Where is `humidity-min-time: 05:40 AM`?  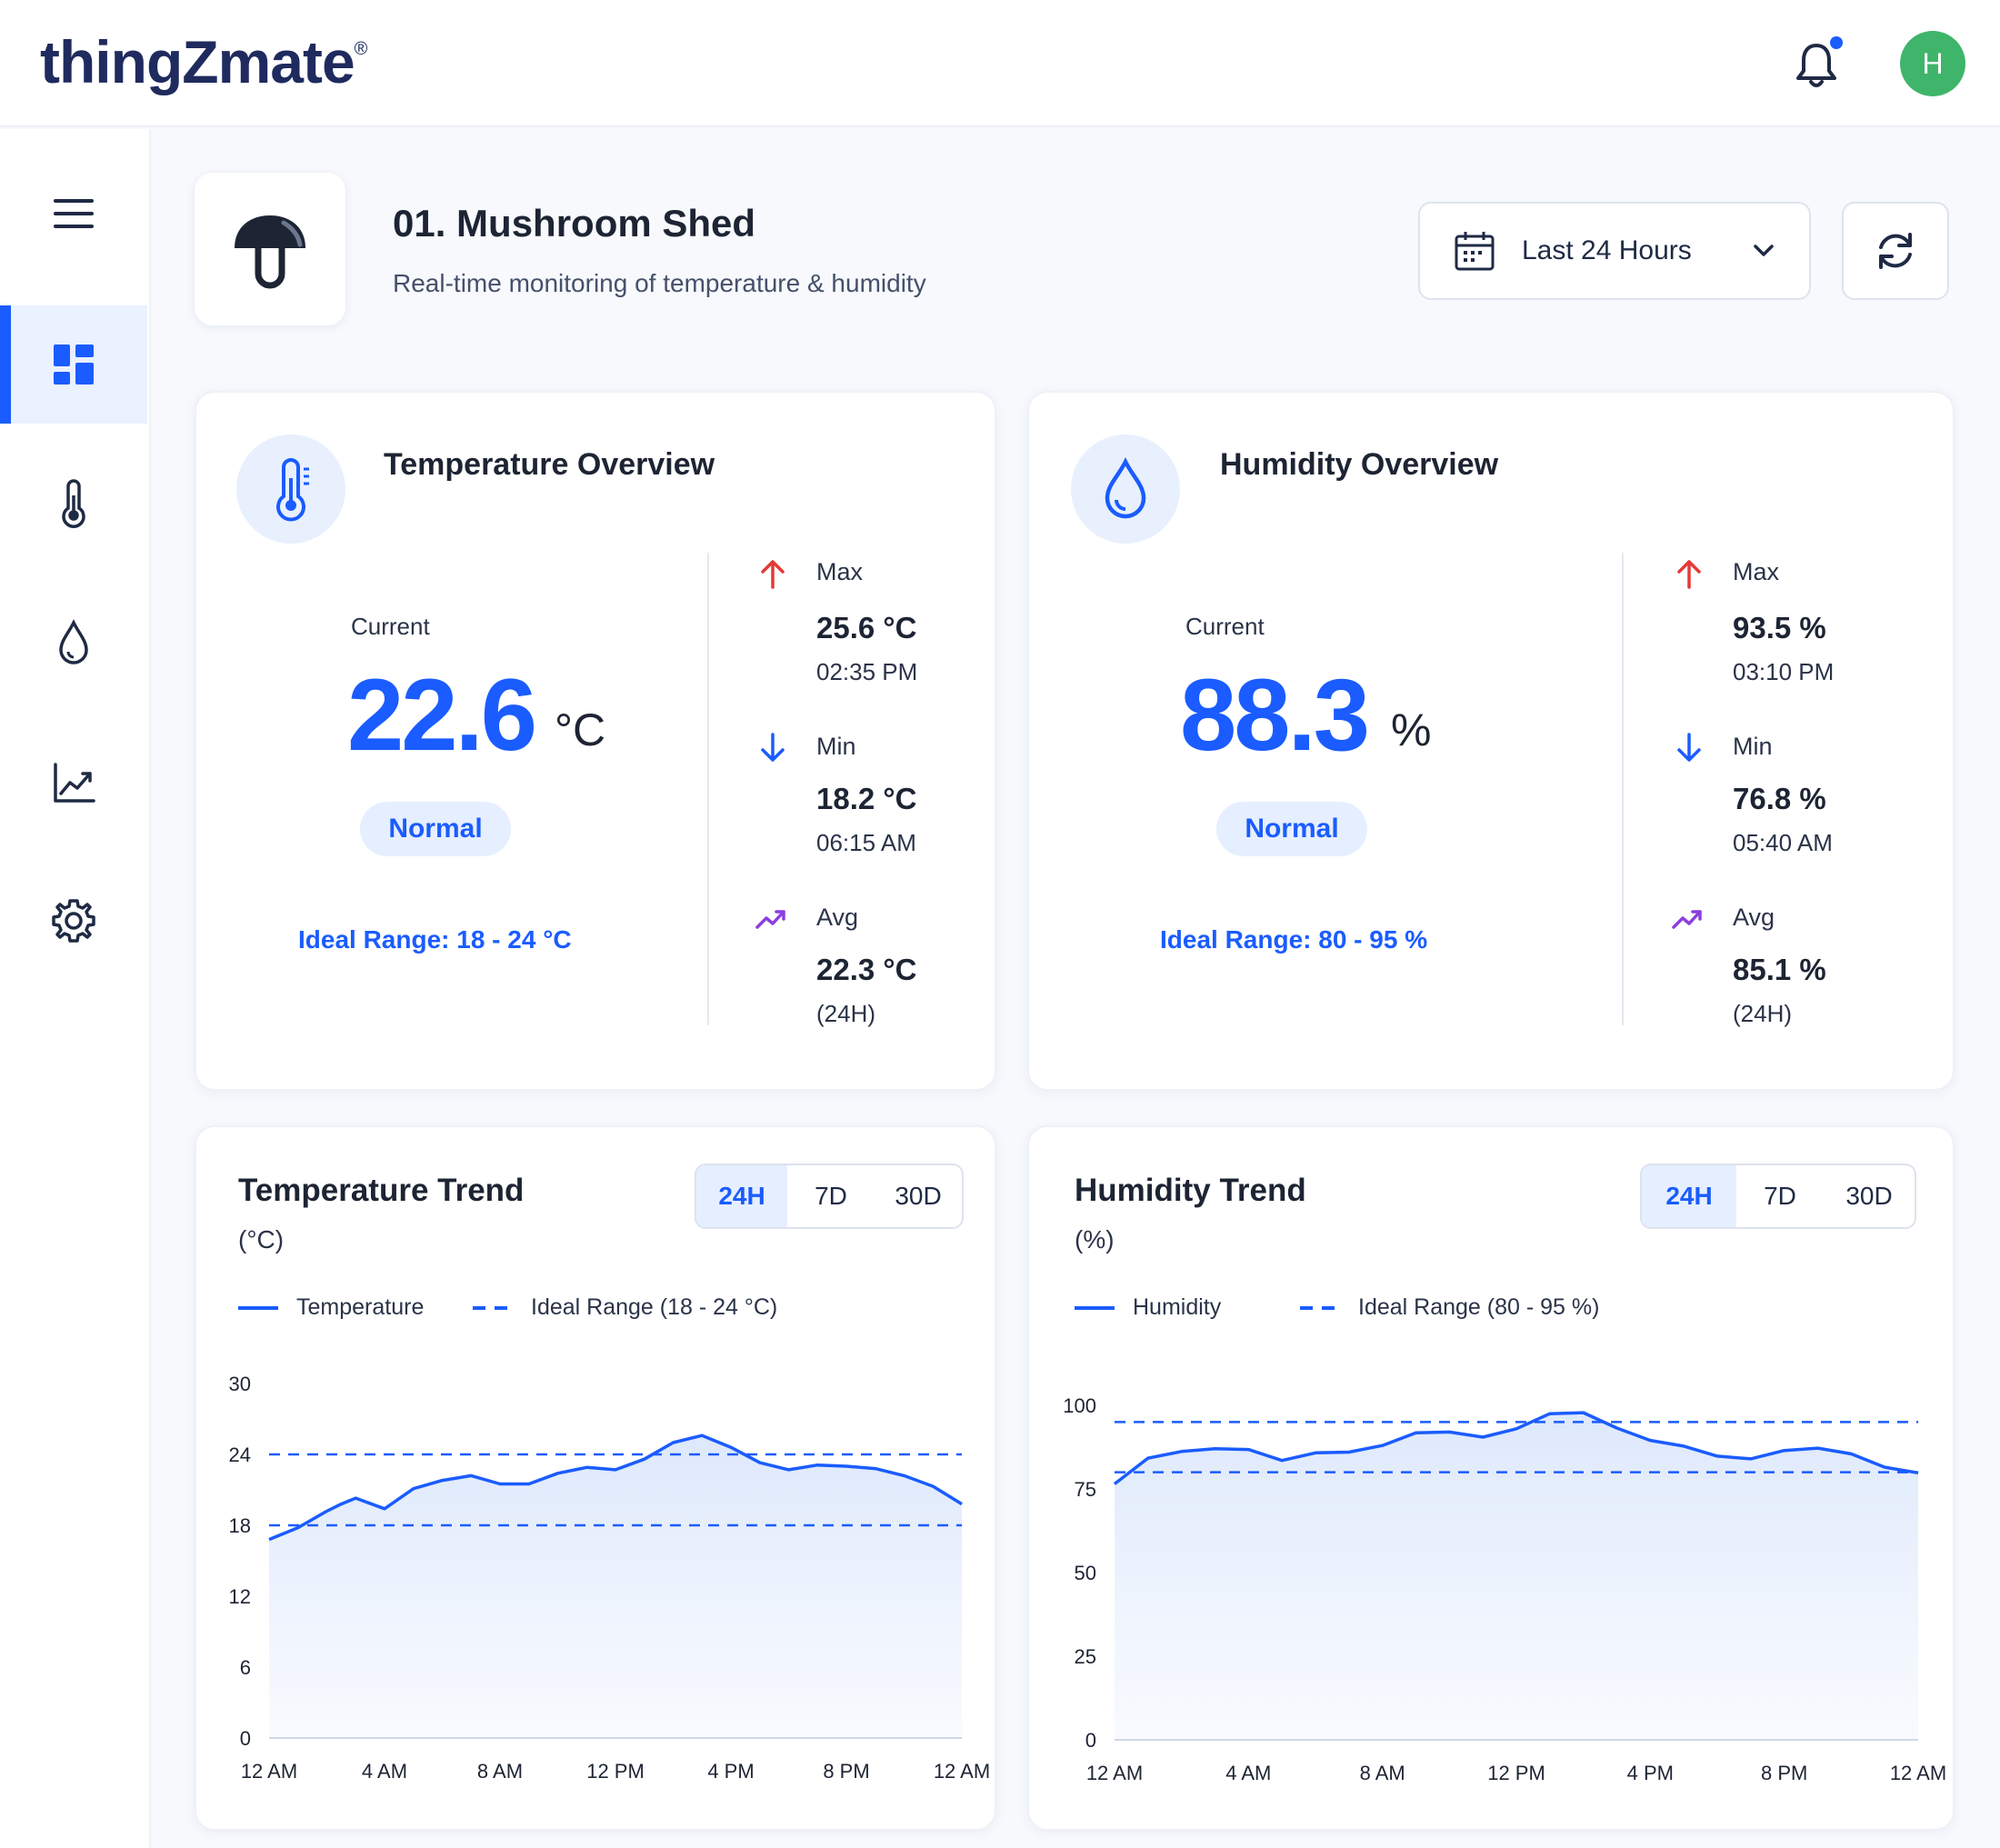 humidity-min-time: 05:40 AM is located at coordinates (1783, 842).